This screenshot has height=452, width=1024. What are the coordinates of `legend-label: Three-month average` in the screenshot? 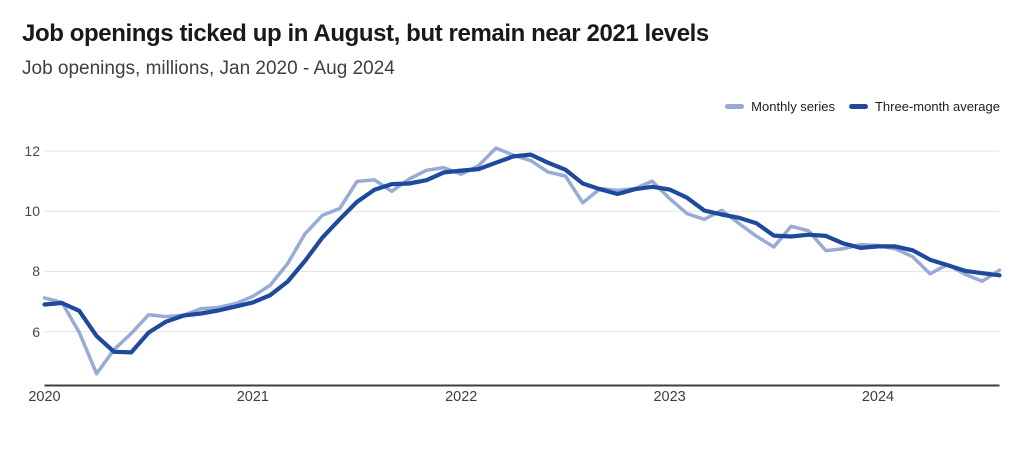 It's located at (937, 106).